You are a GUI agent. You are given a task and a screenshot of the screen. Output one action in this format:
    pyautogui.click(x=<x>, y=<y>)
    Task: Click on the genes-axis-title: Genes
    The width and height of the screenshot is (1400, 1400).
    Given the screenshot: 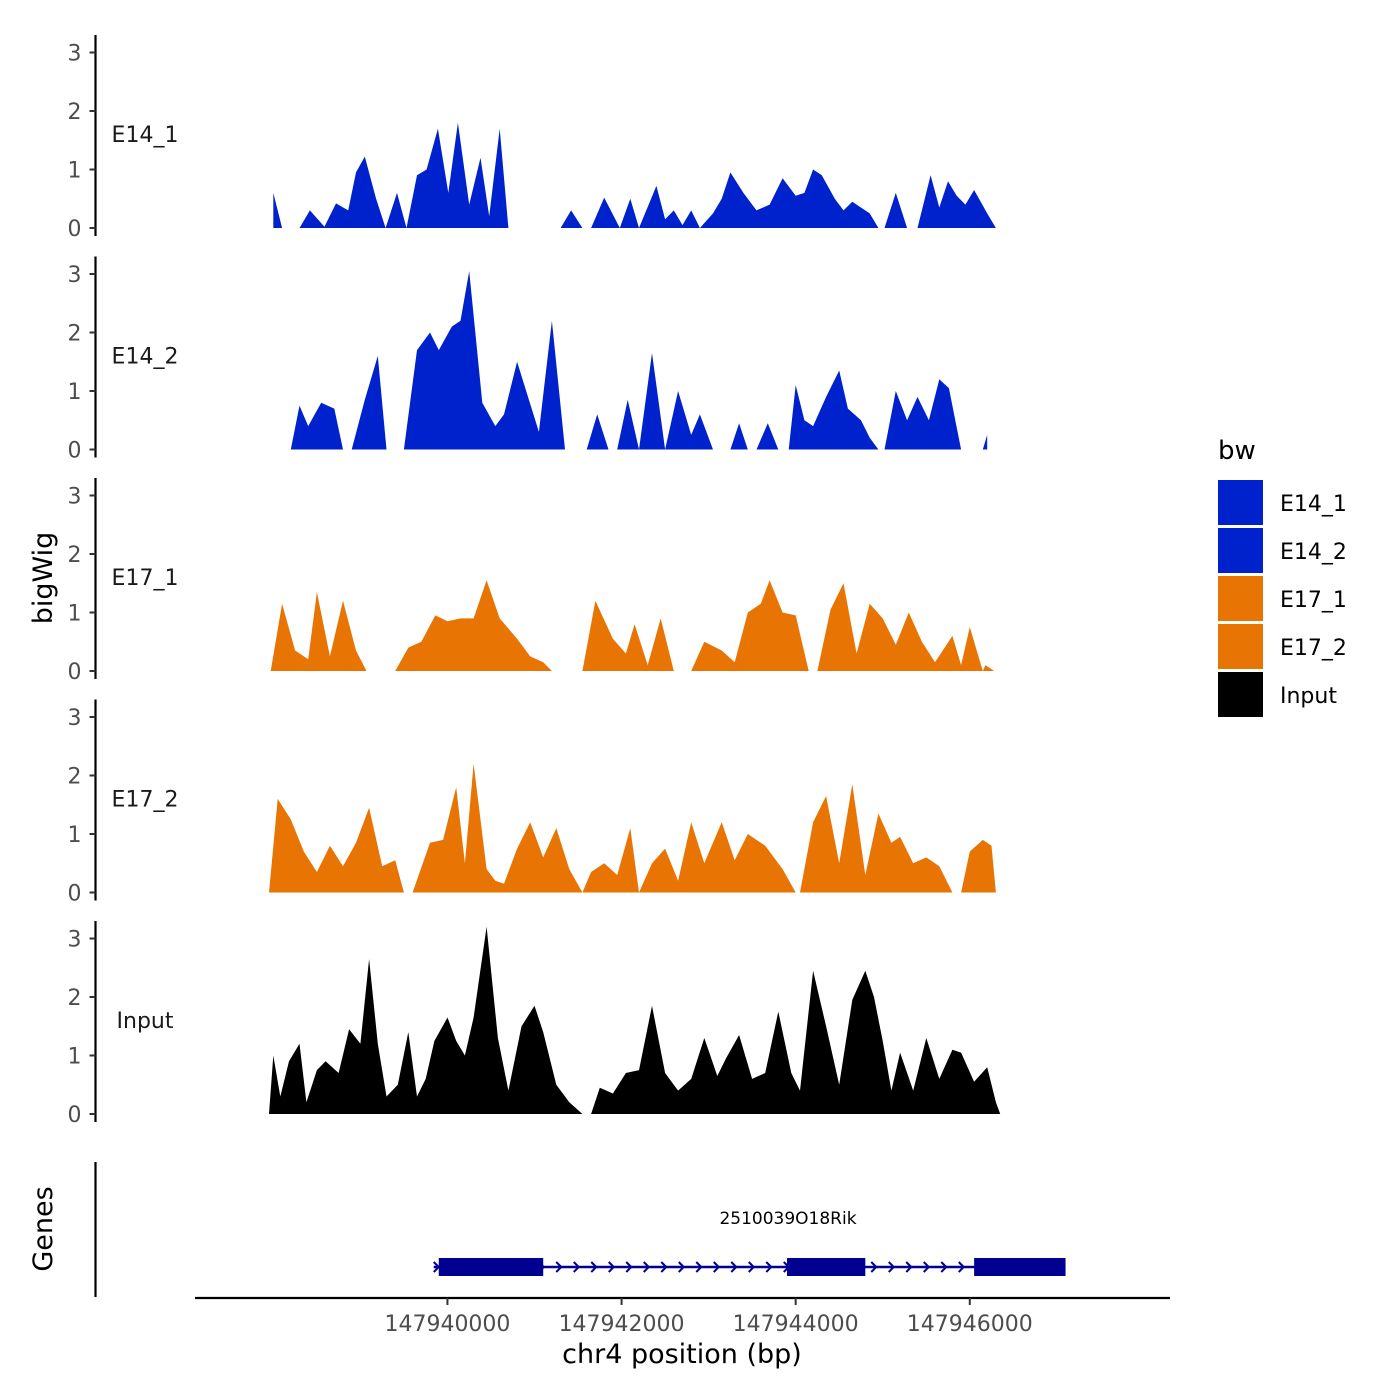 What is the action you would take?
    pyautogui.click(x=43, y=1228)
    